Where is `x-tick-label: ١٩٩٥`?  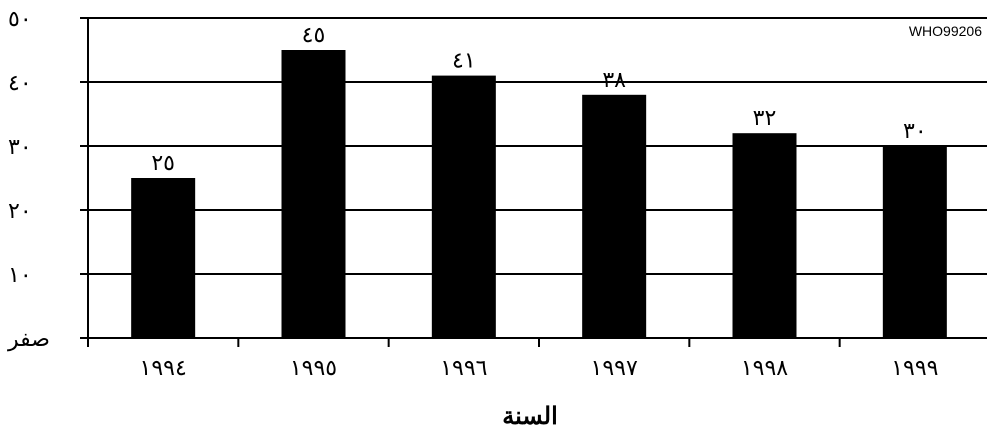 x-tick-label: ١٩٩٥ is located at coordinates (313, 368).